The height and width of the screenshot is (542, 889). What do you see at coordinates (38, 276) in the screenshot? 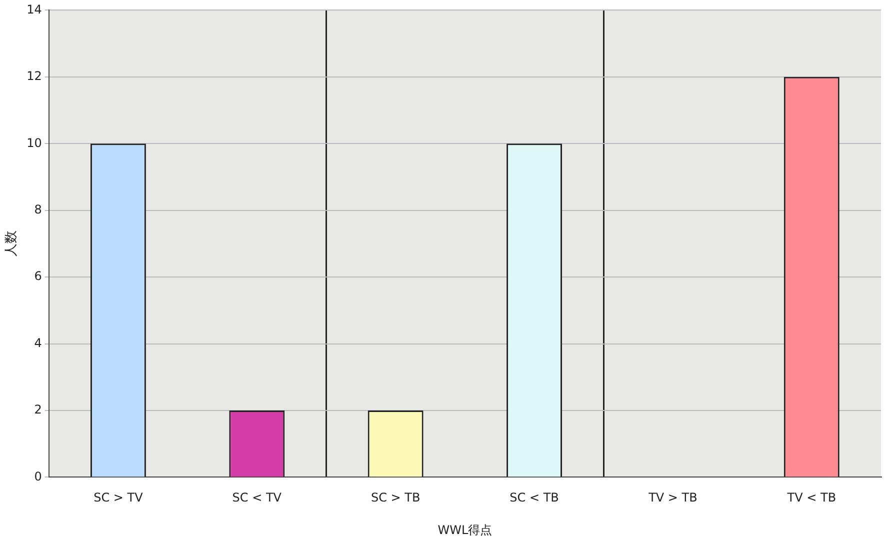
I see `y-tick-label: 6` at bounding box center [38, 276].